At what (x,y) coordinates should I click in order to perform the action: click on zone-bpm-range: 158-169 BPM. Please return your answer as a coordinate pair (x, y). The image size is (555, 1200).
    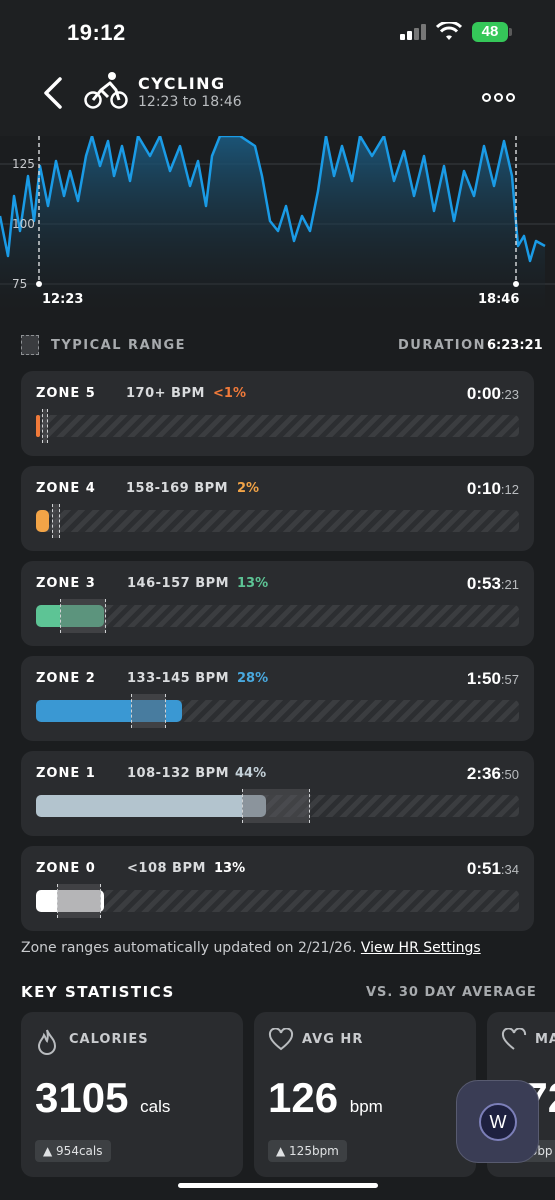
    Looking at the image, I should click on (177, 488).